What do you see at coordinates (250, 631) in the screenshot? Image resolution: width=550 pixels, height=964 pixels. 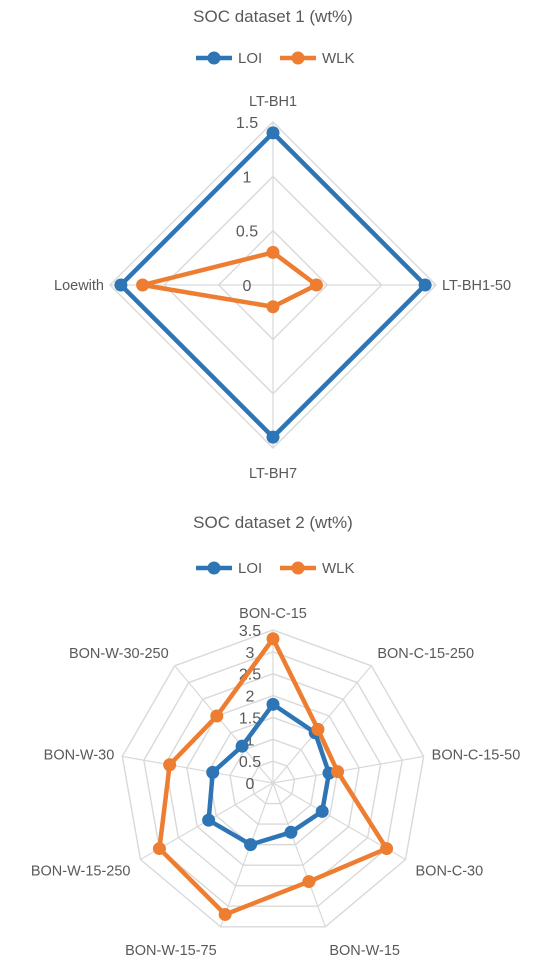 I see `chart2-tick-label: 3.5` at bounding box center [250, 631].